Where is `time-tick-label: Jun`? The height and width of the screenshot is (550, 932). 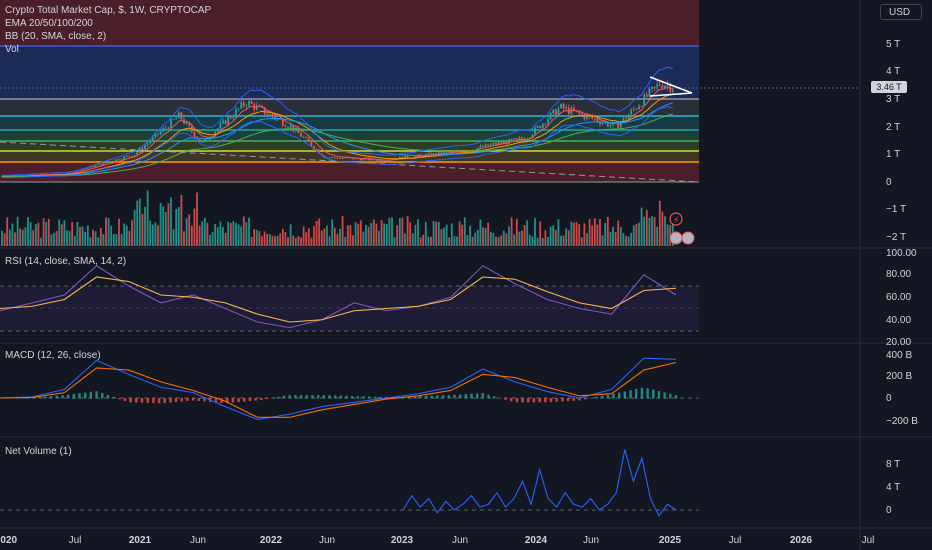 time-tick-label: Jun is located at coordinates (591, 540).